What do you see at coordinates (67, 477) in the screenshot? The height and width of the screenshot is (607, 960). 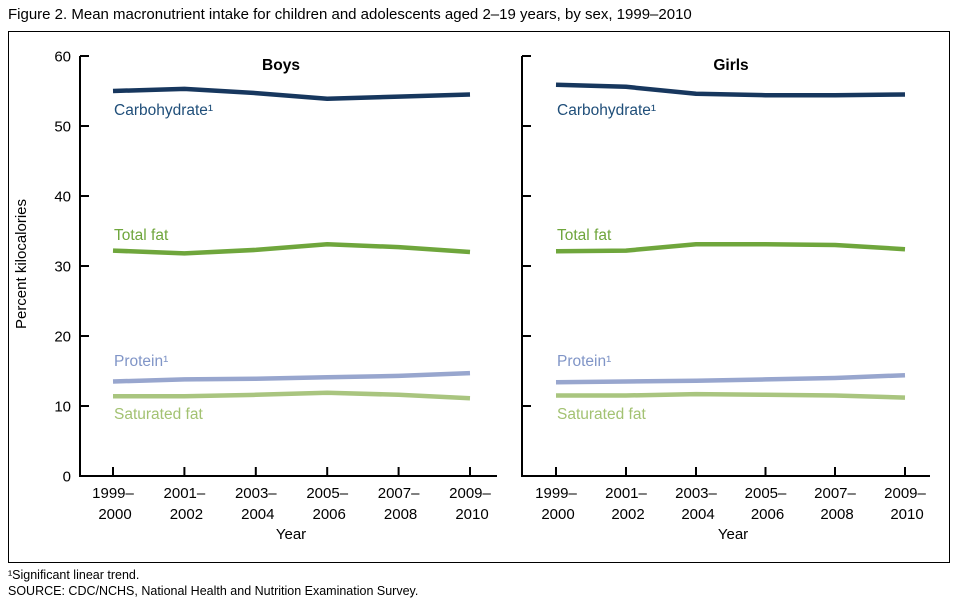 I see `y-tick-label: 0` at bounding box center [67, 477].